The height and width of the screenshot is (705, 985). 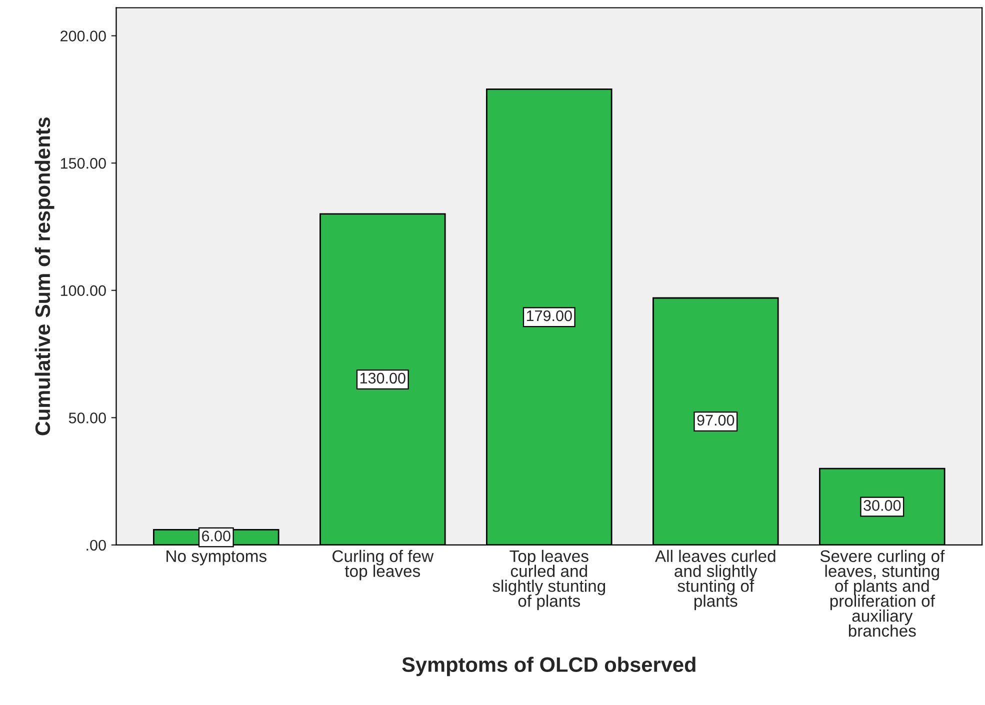 What do you see at coordinates (83, 163) in the screenshot?
I see `y-tick-label: 150.00` at bounding box center [83, 163].